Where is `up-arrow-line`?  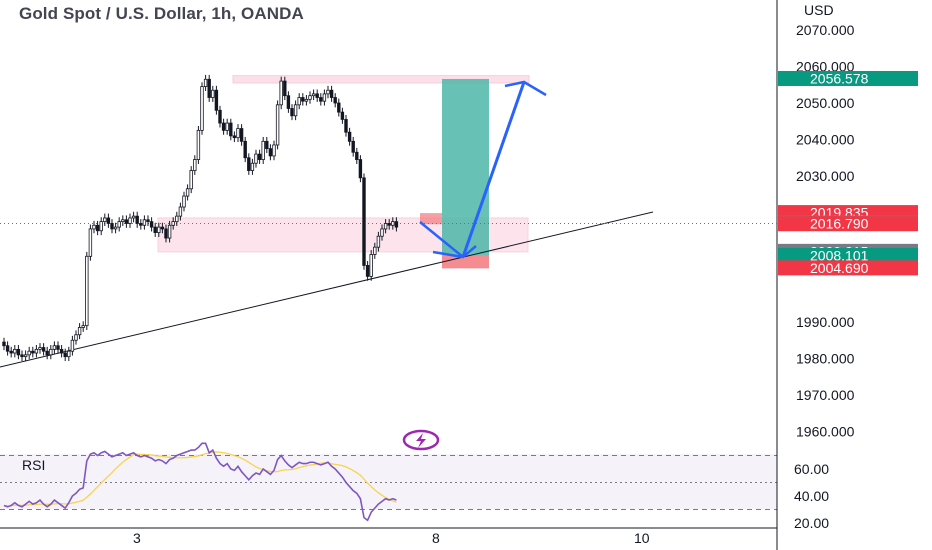 up-arrow-line is located at coordinates (493, 169).